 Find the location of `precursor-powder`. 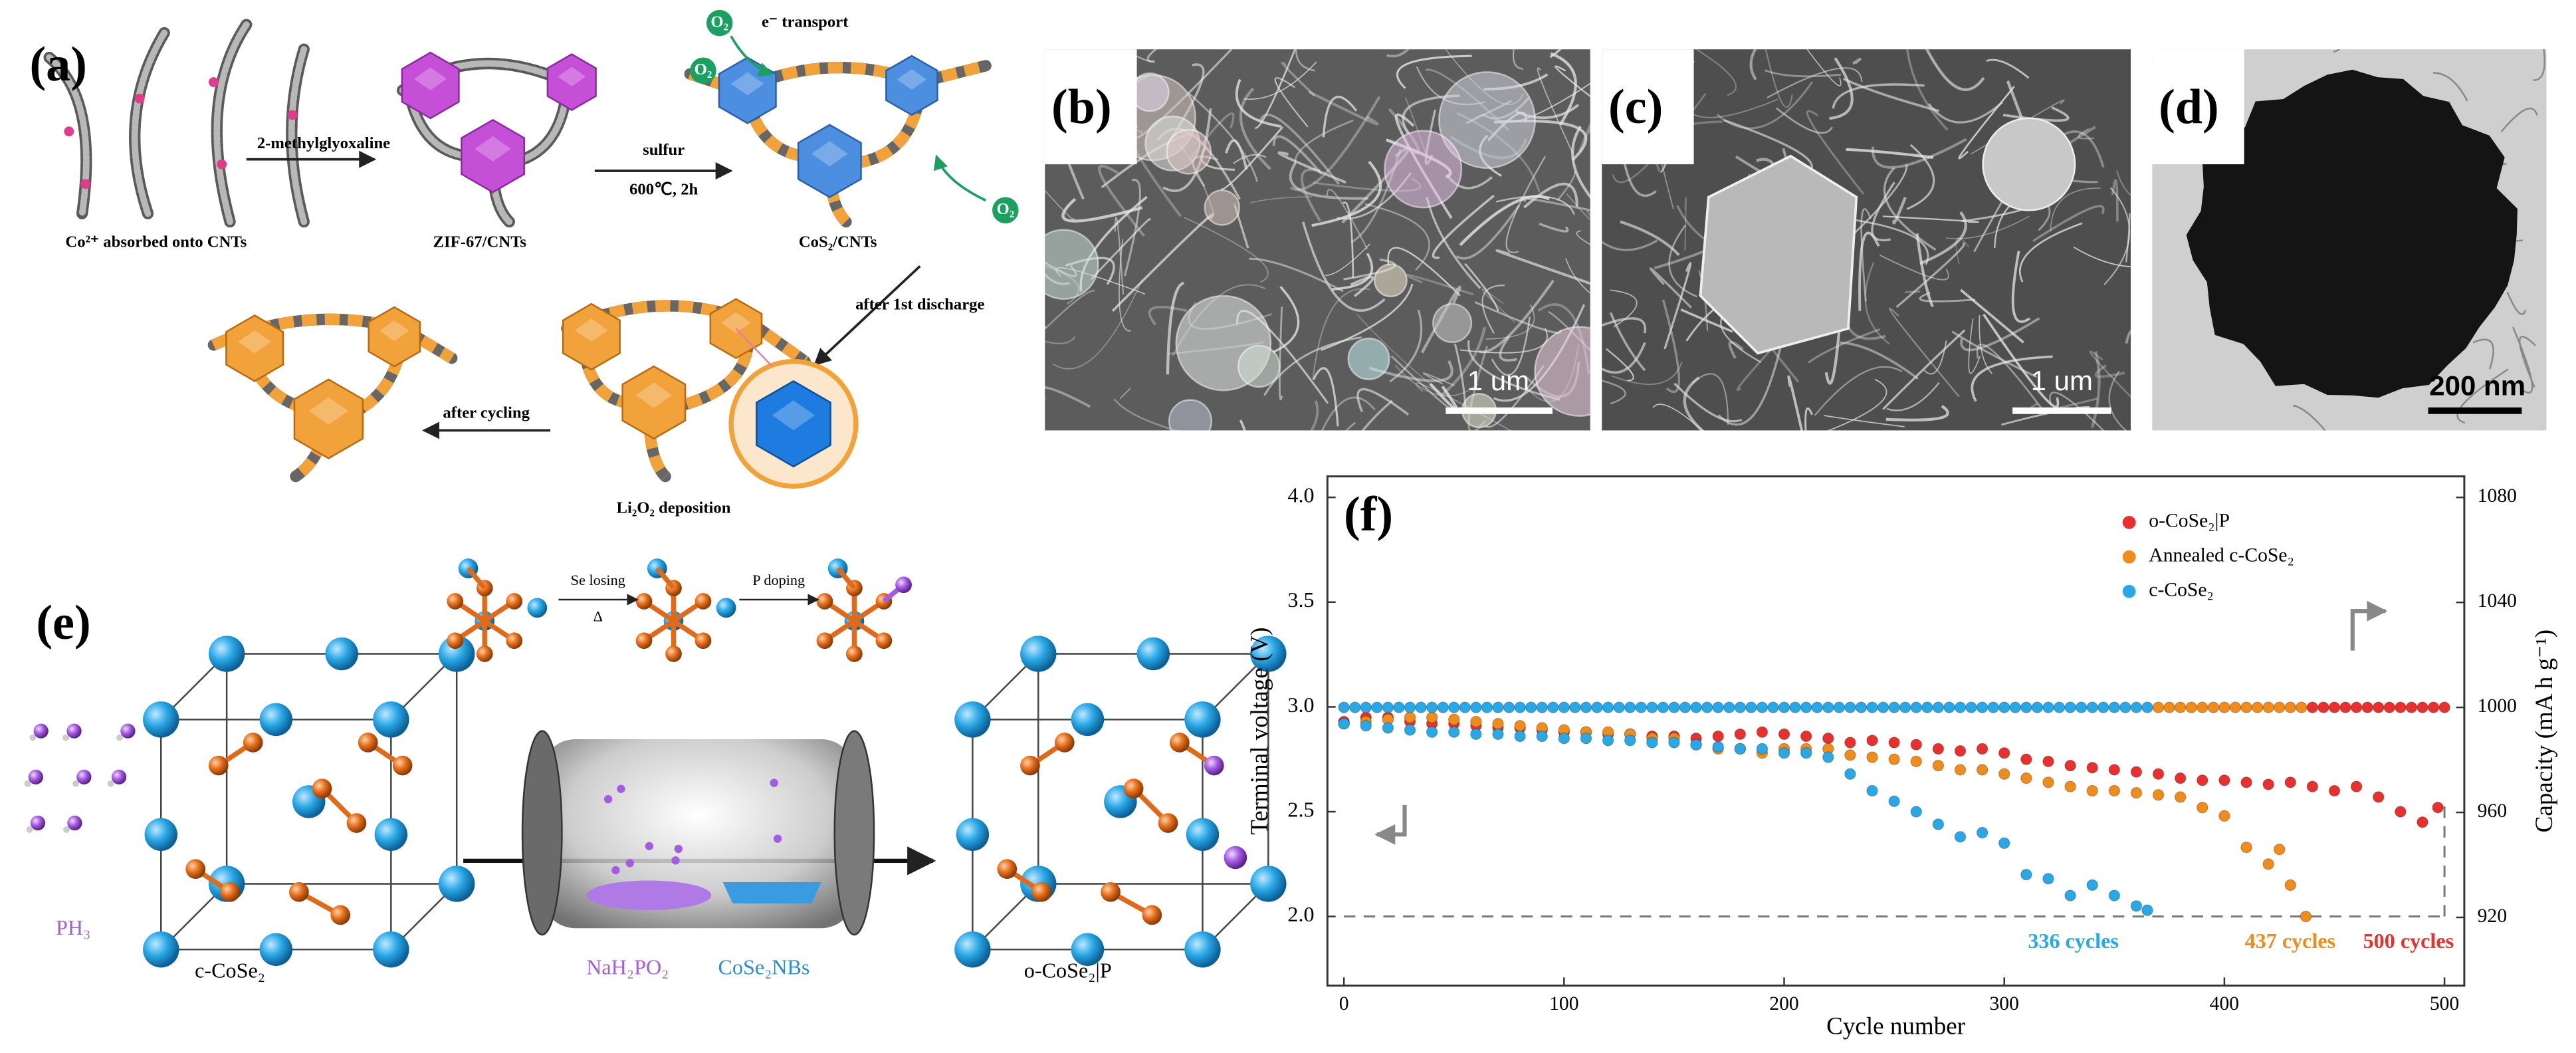

precursor-powder is located at coordinates (649, 895).